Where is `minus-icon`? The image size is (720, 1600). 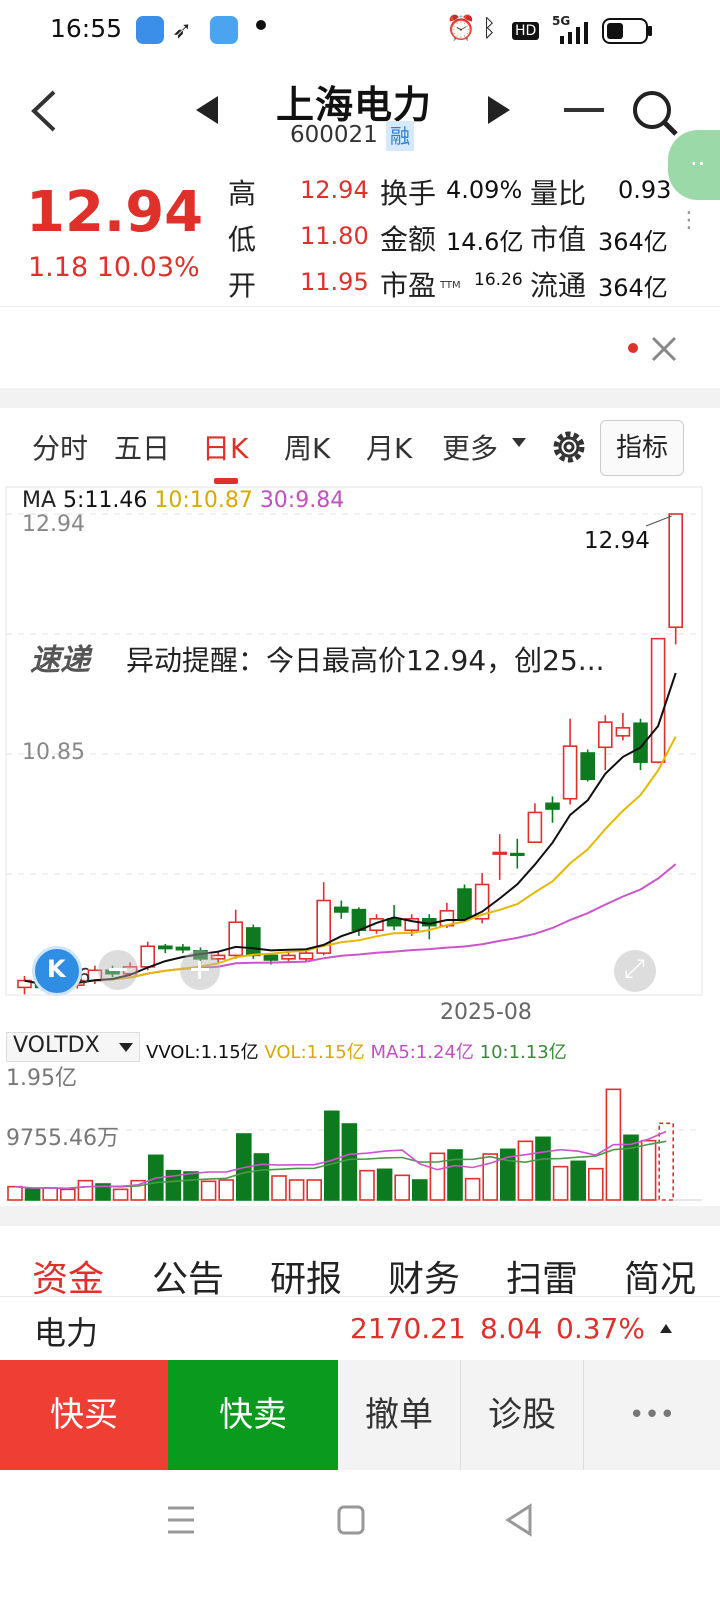
minus-icon is located at coordinates (118, 969).